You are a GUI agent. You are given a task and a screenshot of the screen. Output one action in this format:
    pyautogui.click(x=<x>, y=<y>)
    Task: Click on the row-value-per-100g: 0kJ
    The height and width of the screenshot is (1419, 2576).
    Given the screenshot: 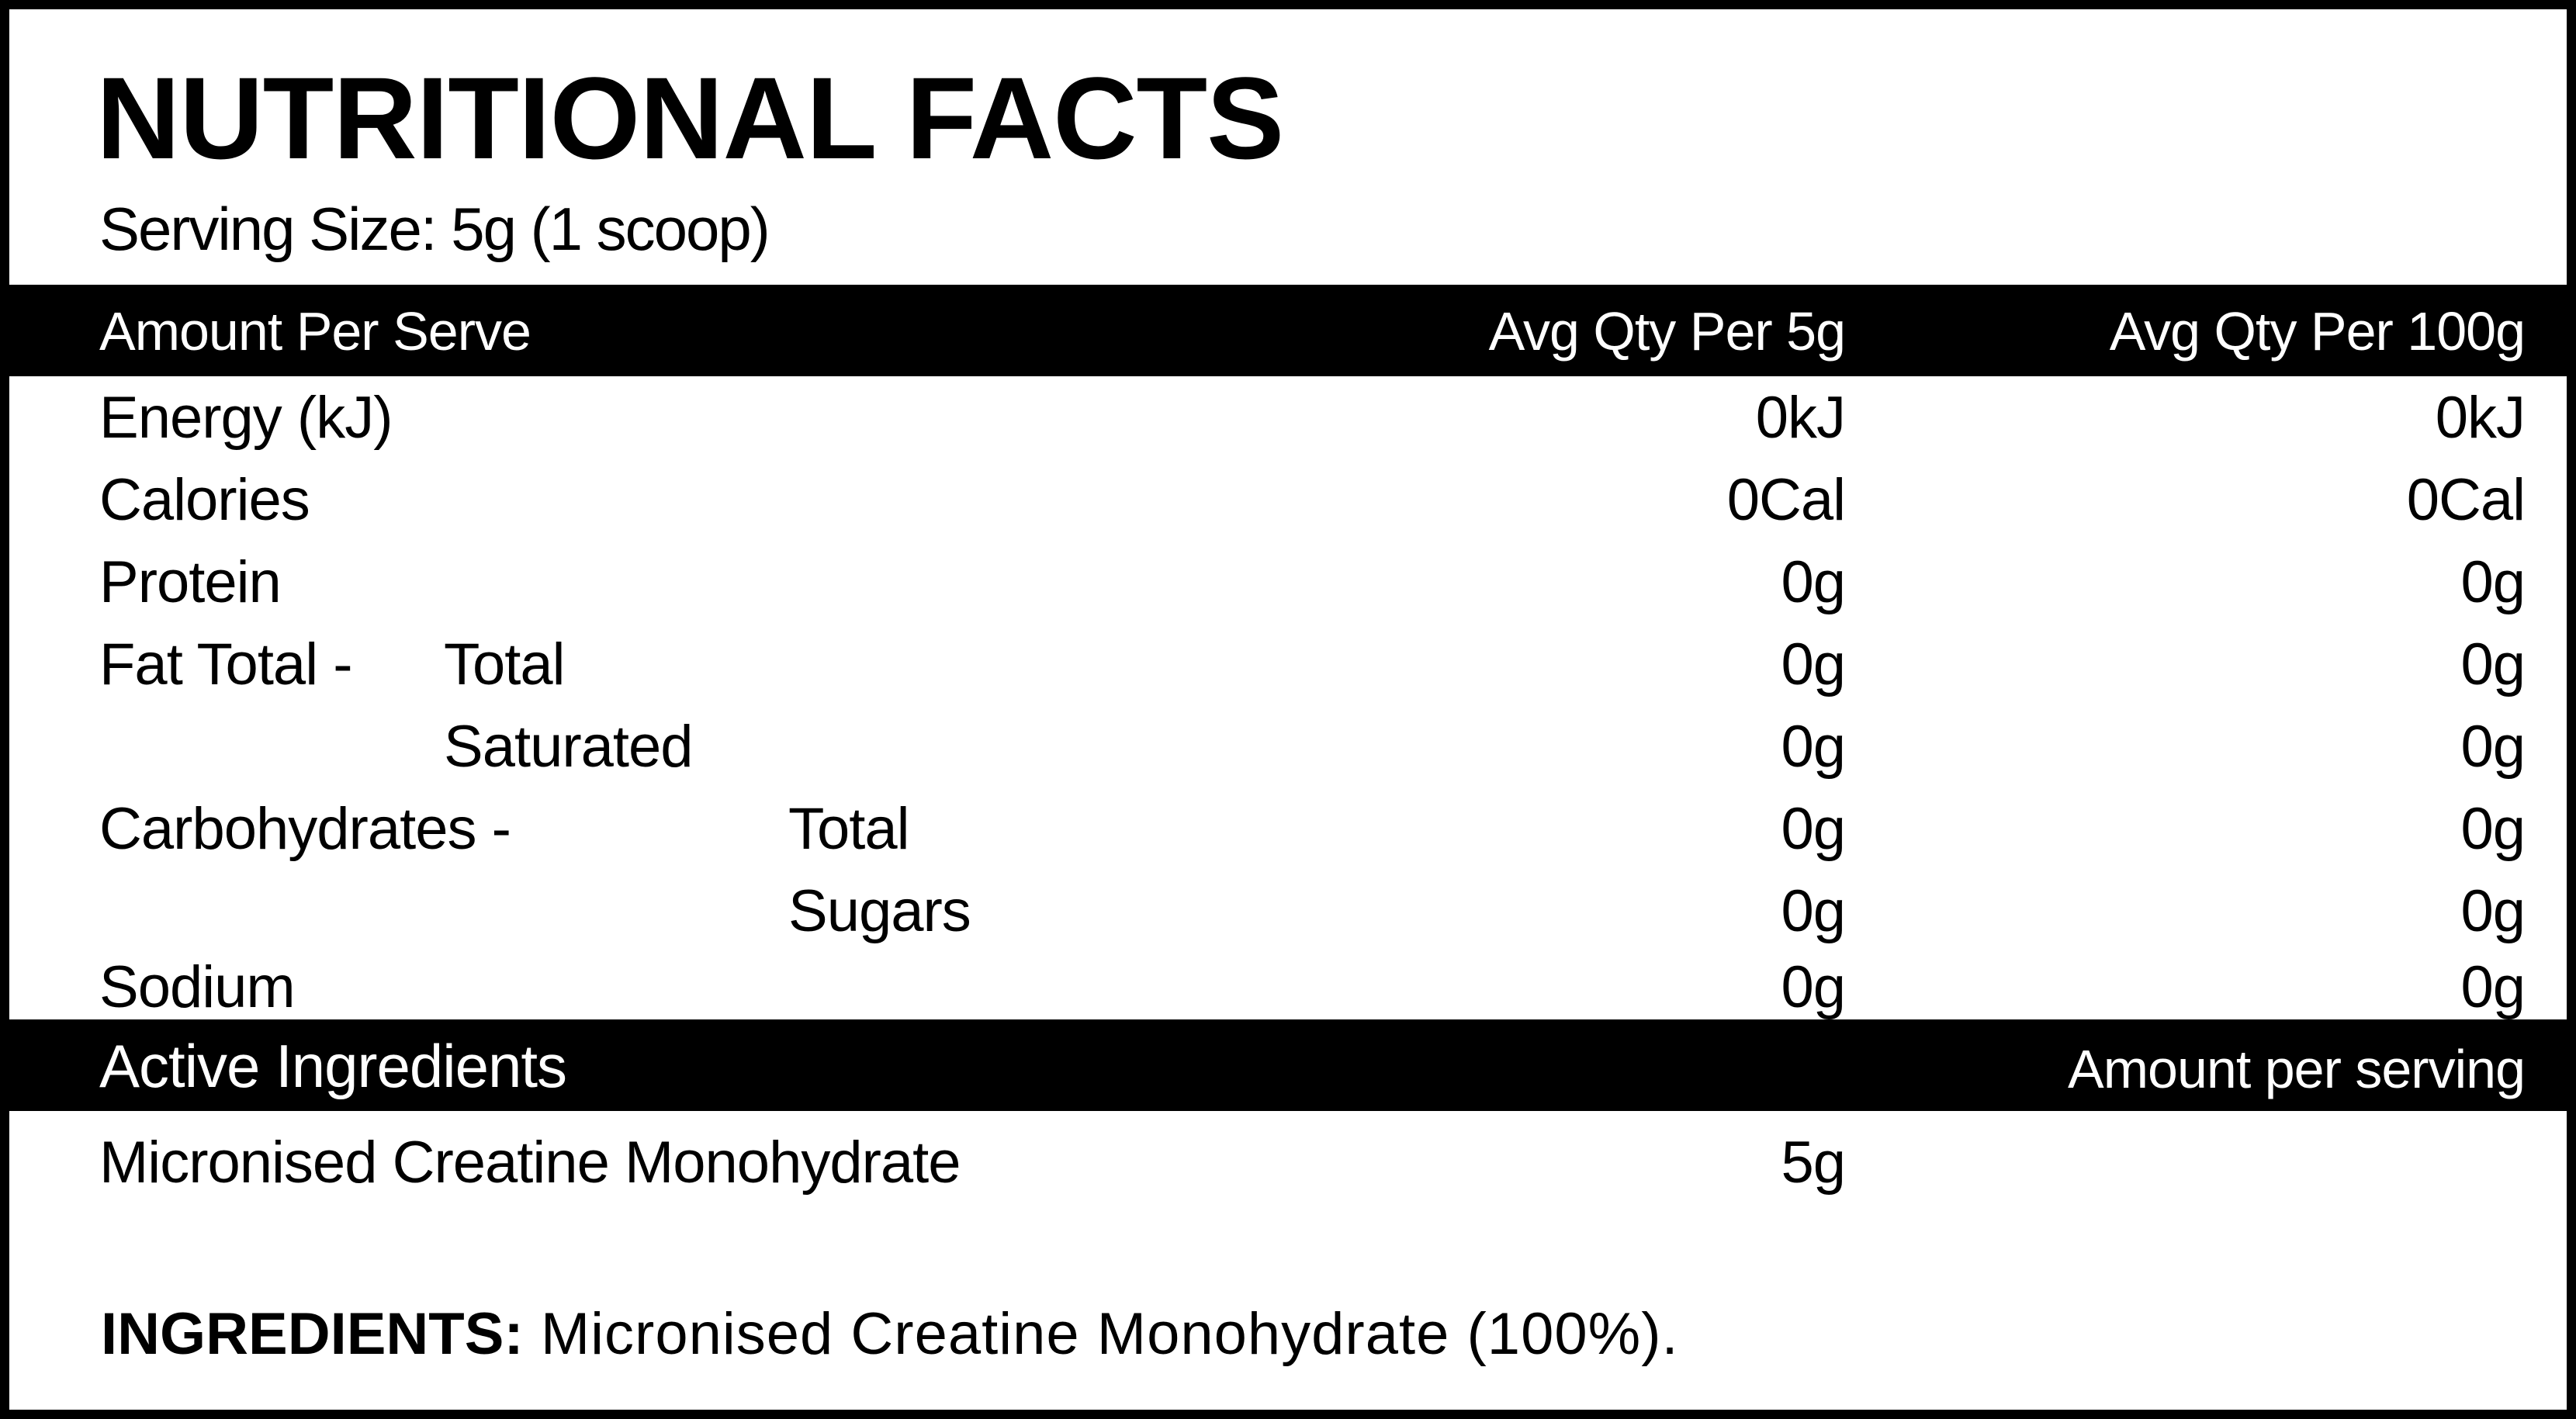 What is the action you would take?
    pyautogui.click(x=2480, y=418)
    